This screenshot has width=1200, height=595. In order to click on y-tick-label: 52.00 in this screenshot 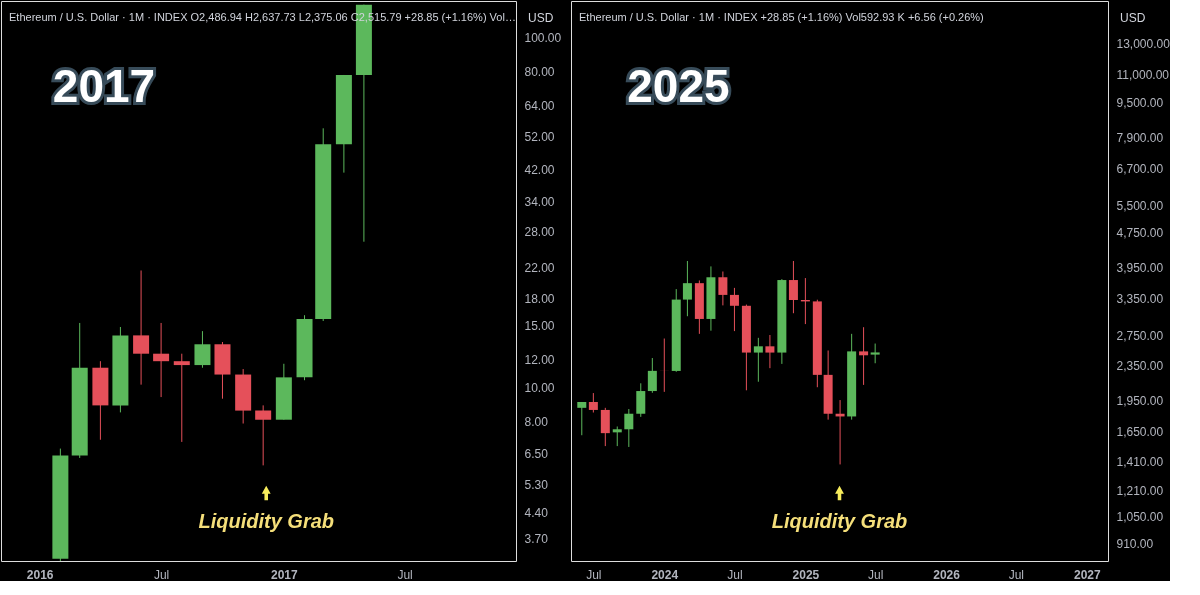, I will do `click(539, 137)`.